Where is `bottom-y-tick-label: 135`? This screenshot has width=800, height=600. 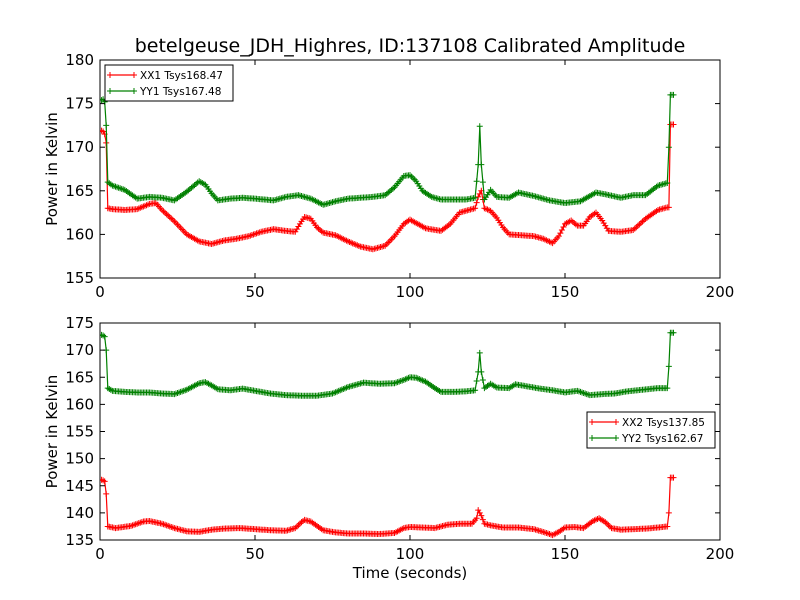
bottom-y-tick-label: 135 is located at coordinates (79, 540).